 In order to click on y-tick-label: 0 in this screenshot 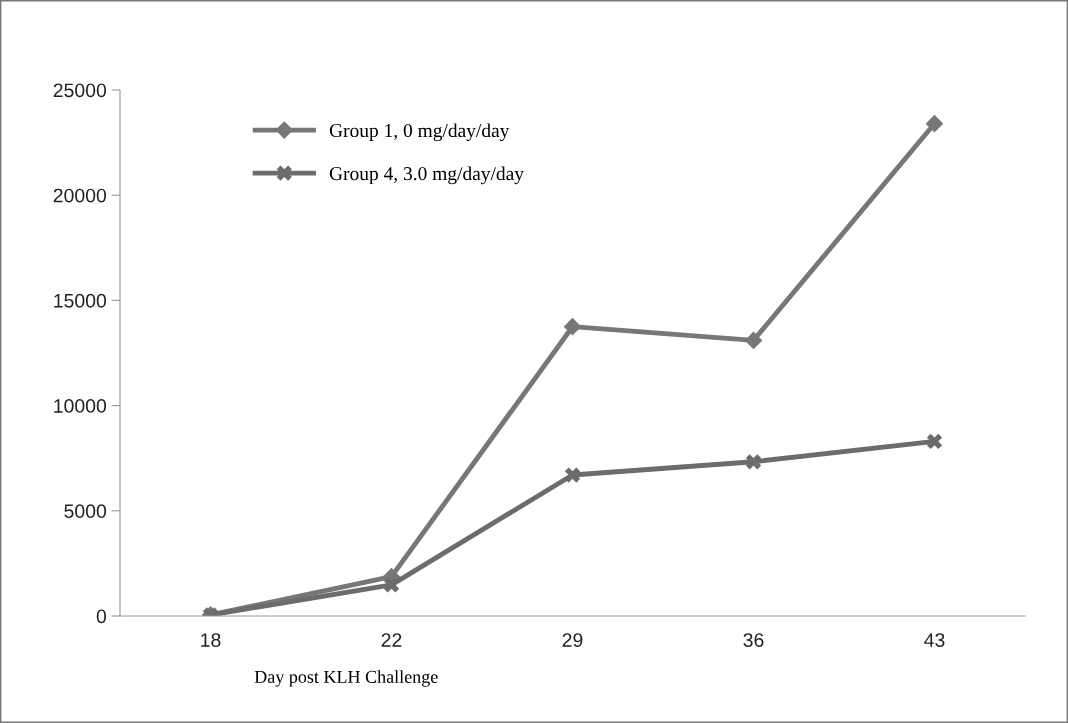, I will do `click(101, 616)`.